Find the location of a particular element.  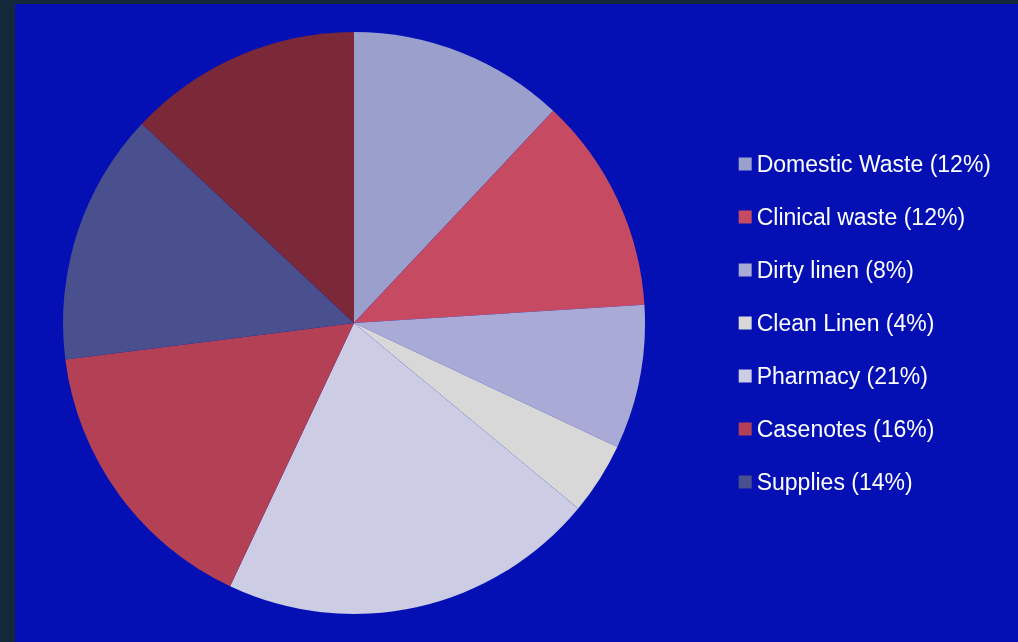

legend-label: Clinical waste (12%) is located at coordinates (861, 217).